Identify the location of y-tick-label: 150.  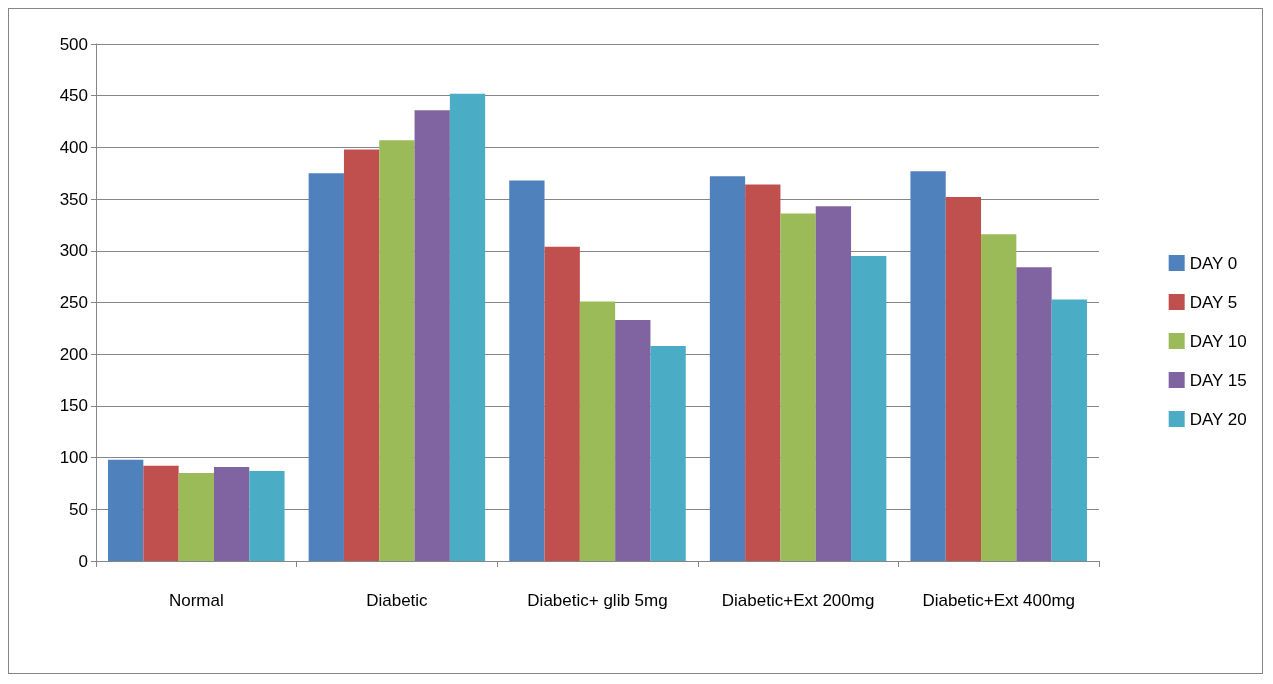
(73, 406).